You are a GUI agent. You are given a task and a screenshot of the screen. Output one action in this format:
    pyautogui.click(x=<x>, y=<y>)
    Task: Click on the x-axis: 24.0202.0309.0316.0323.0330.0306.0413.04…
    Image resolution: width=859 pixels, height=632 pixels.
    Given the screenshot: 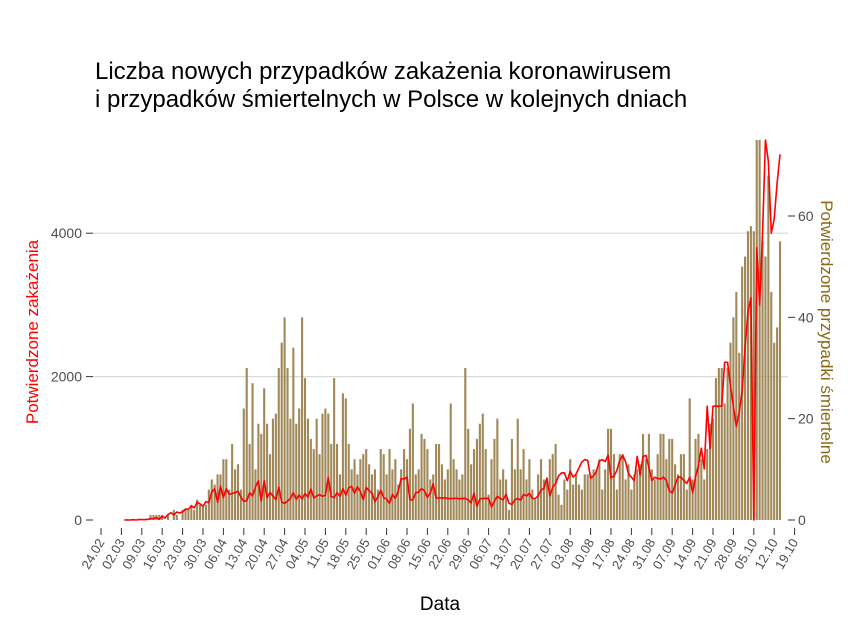 What is the action you would take?
    pyautogui.click(x=439, y=550)
    